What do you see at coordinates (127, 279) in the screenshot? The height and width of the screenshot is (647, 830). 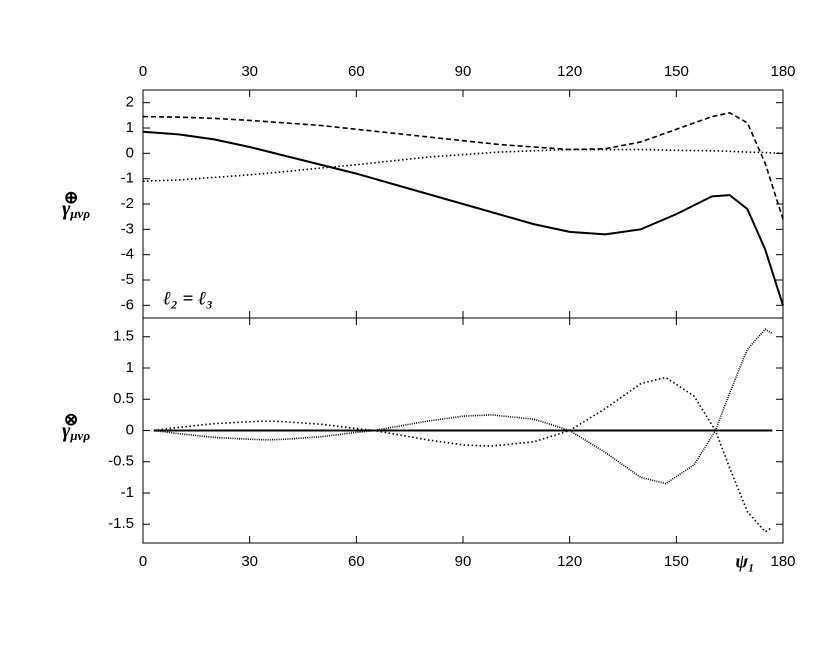 I see `y-tick-label: -5` at bounding box center [127, 279].